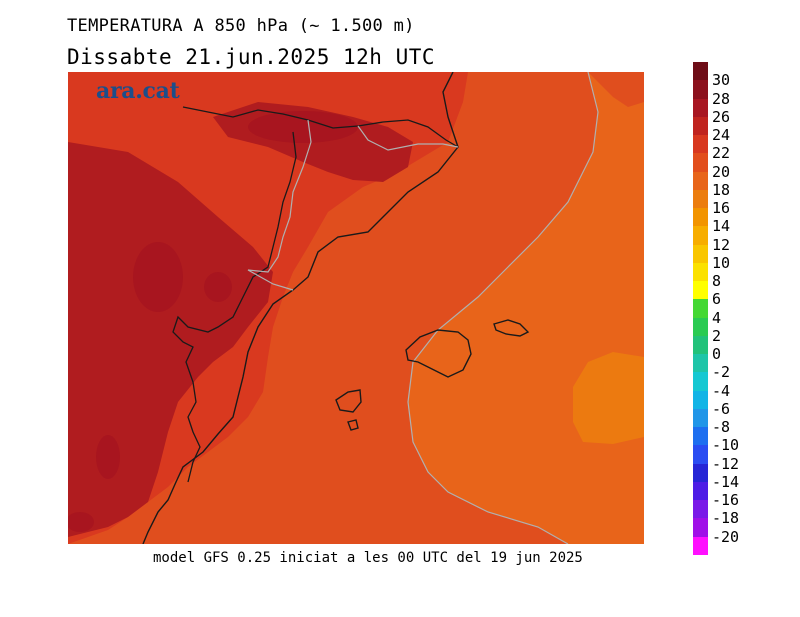  Describe the element at coordinates (717, 354) in the screenshot. I see `colorbar-label: 0` at that location.